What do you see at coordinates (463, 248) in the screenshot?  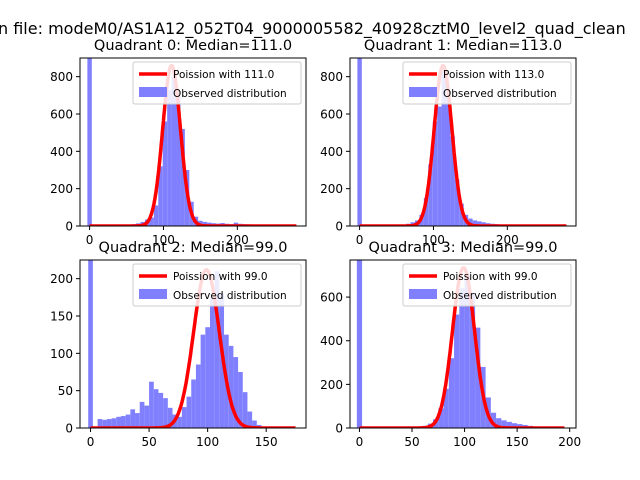 I see `subplot-title: Quadrant 3: Median=99.0` at bounding box center [463, 248].